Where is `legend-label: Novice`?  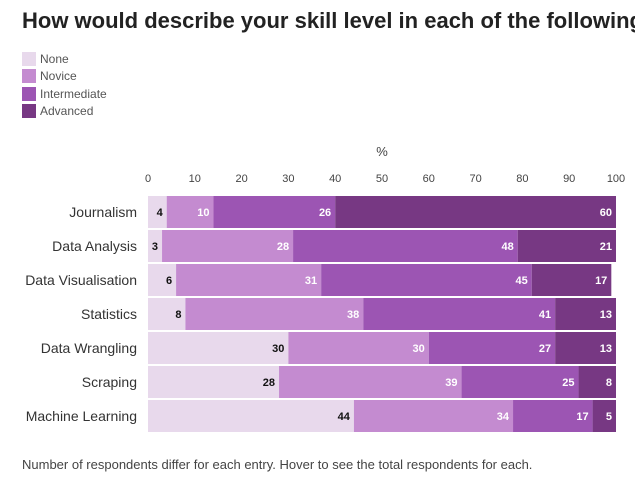 legend-label: Novice is located at coordinates (58, 76).